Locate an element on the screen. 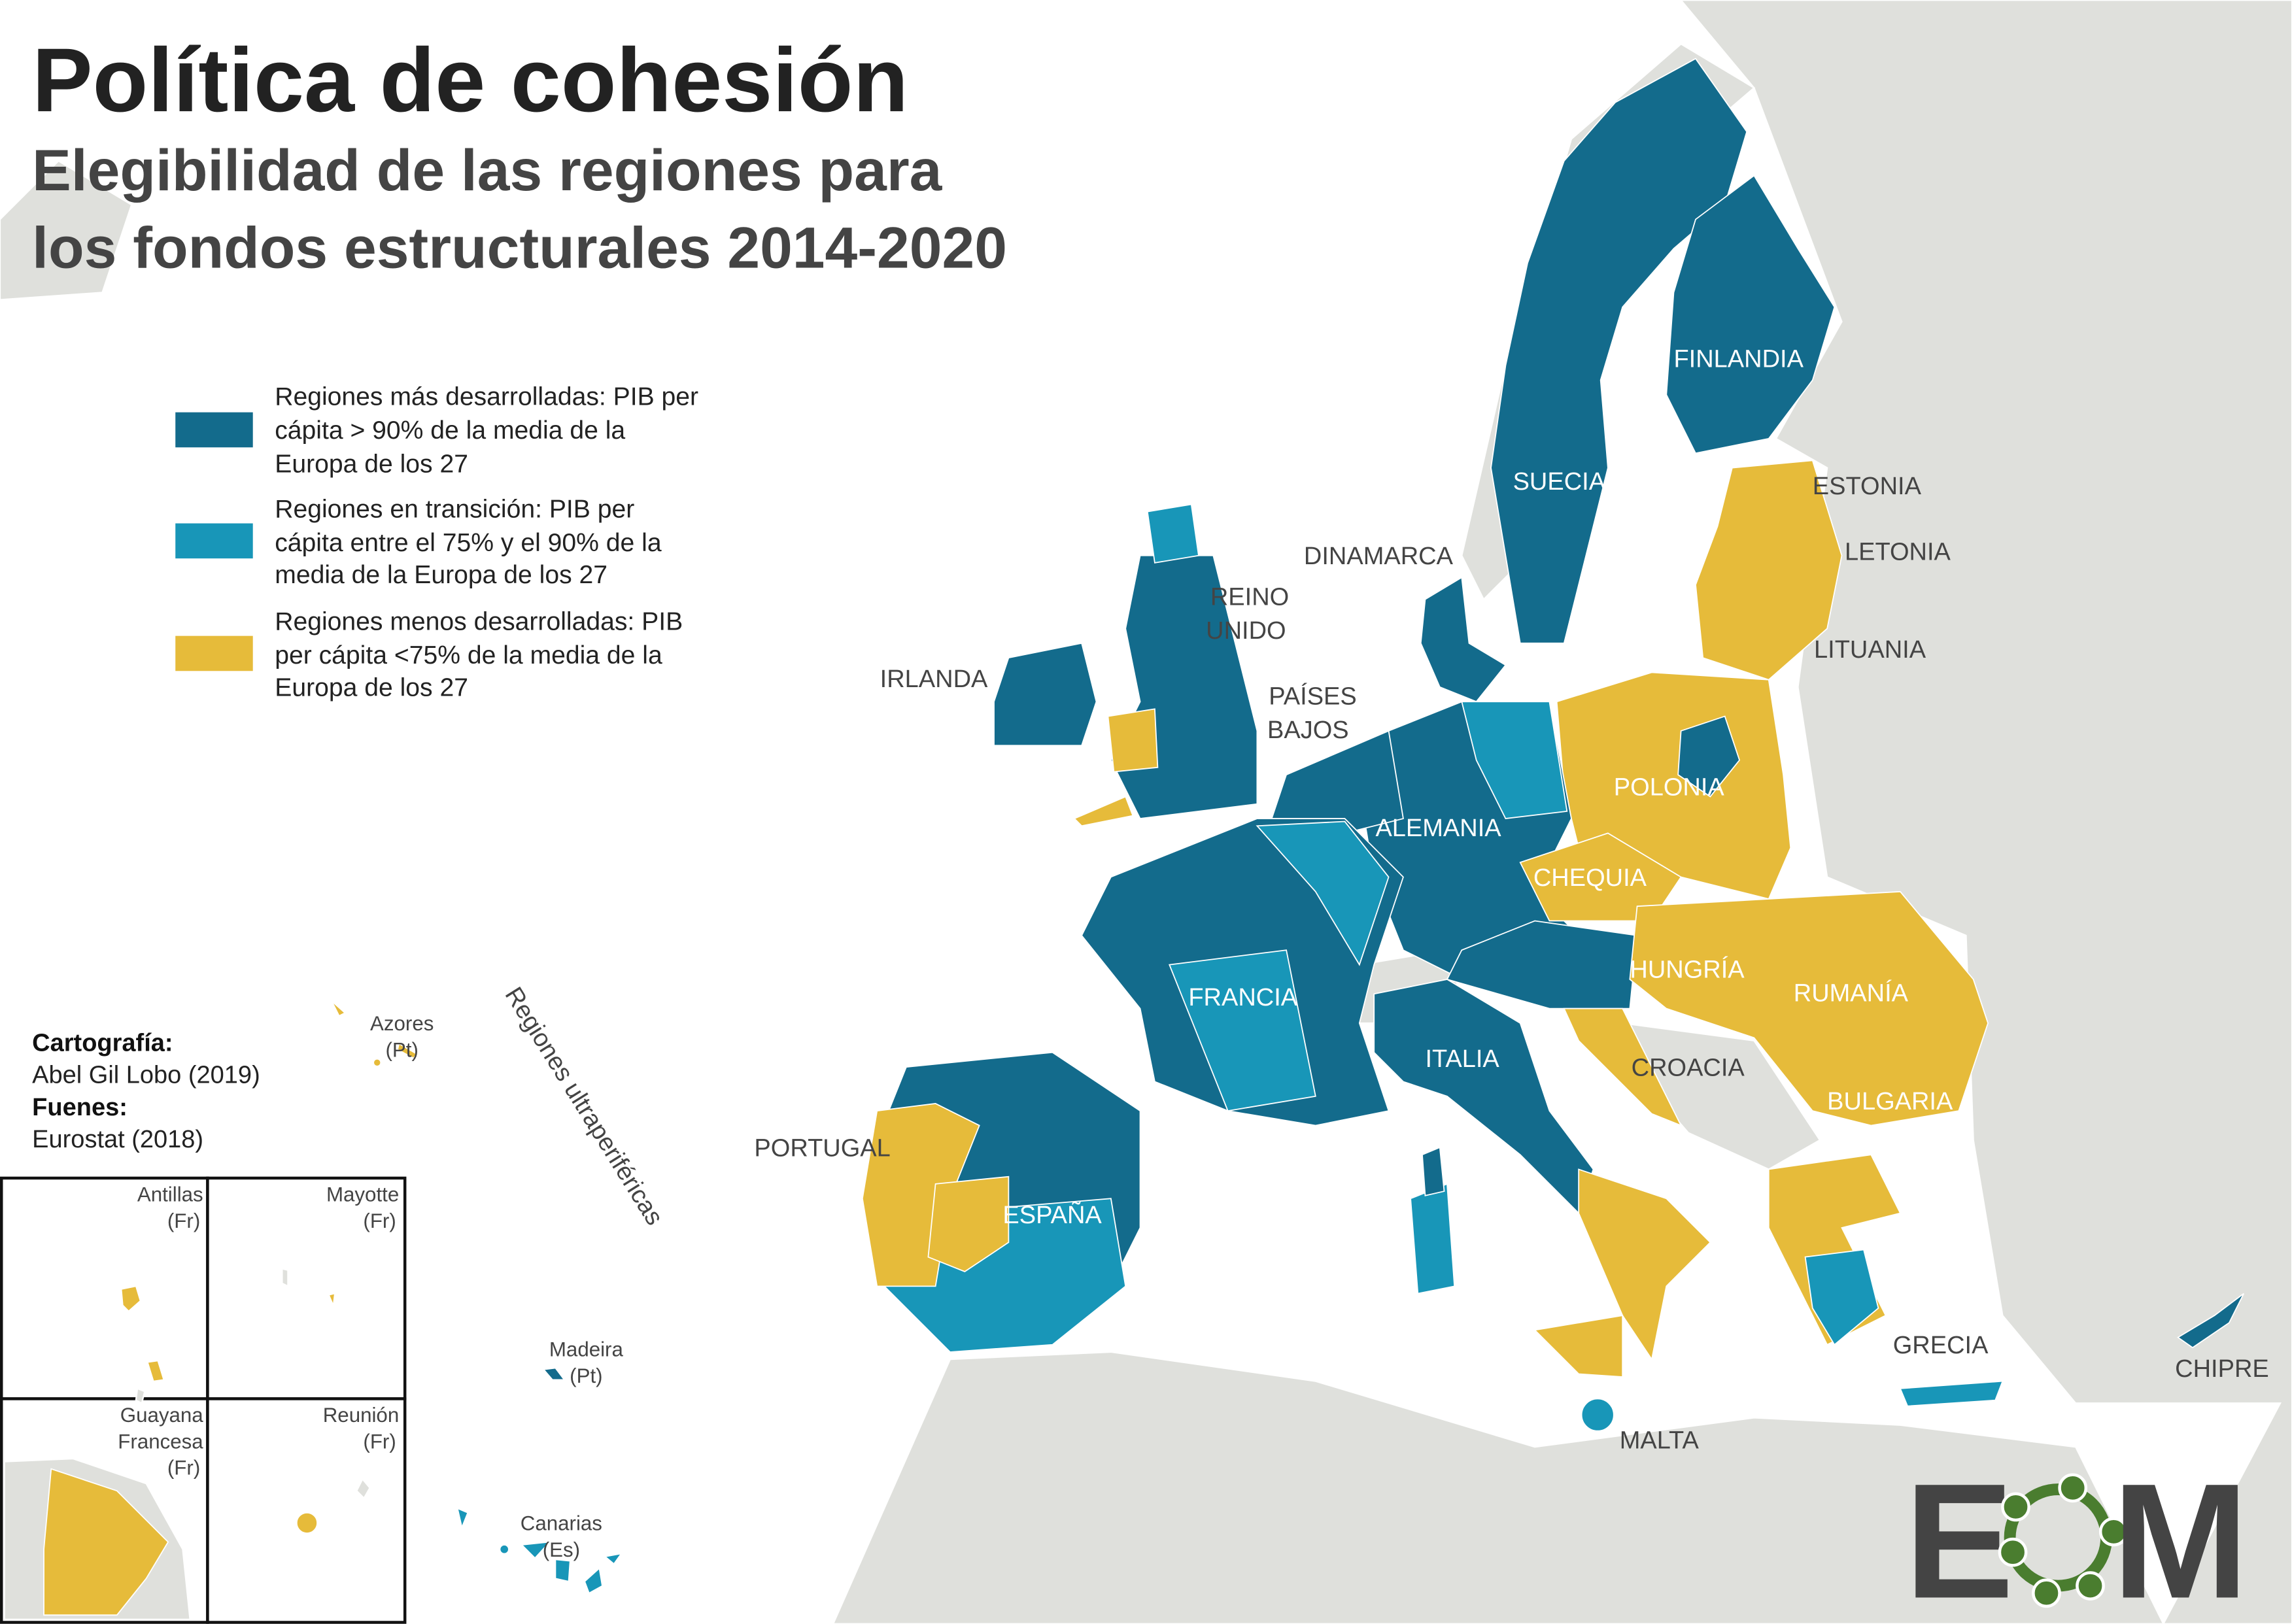 The image size is (2292, 1624). region-cerdena is located at coordinates (1433, 1238).